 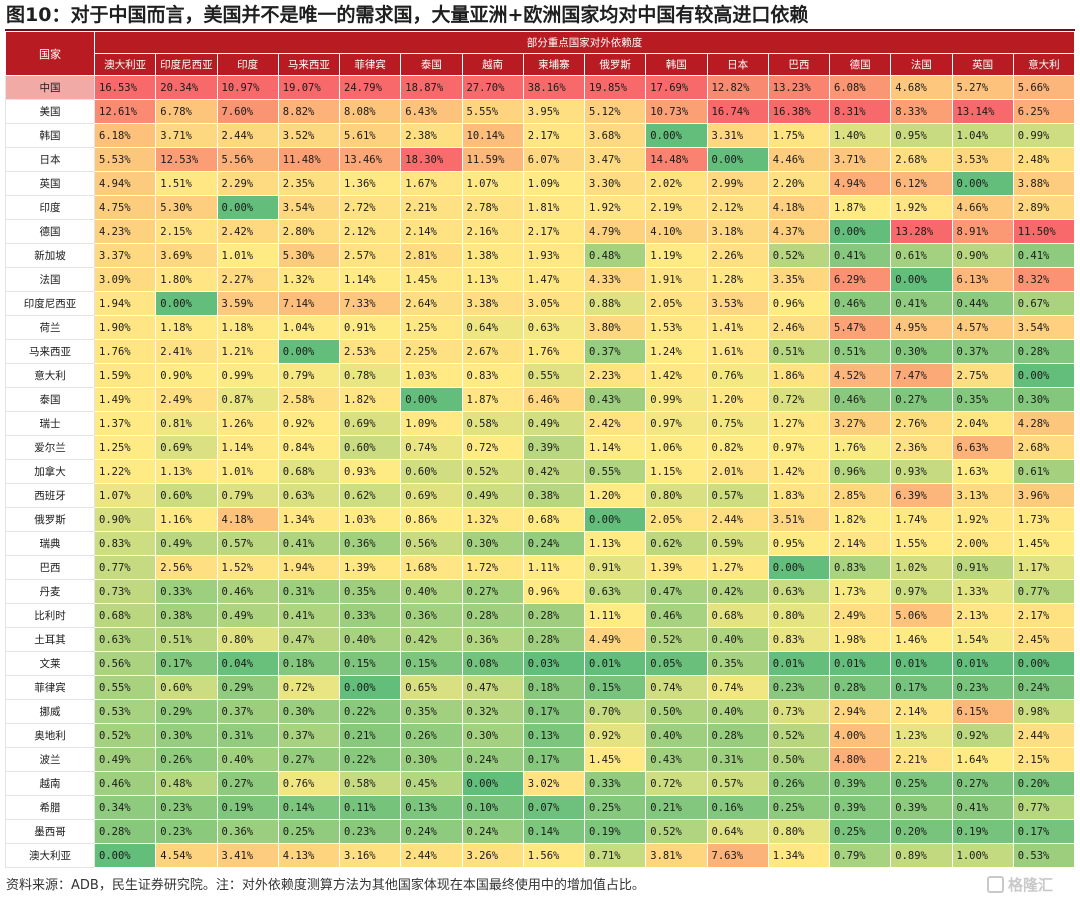 What do you see at coordinates (492, 207) in the screenshot?
I see `table-cell: 2.78%` at bounding box center [492, 207].